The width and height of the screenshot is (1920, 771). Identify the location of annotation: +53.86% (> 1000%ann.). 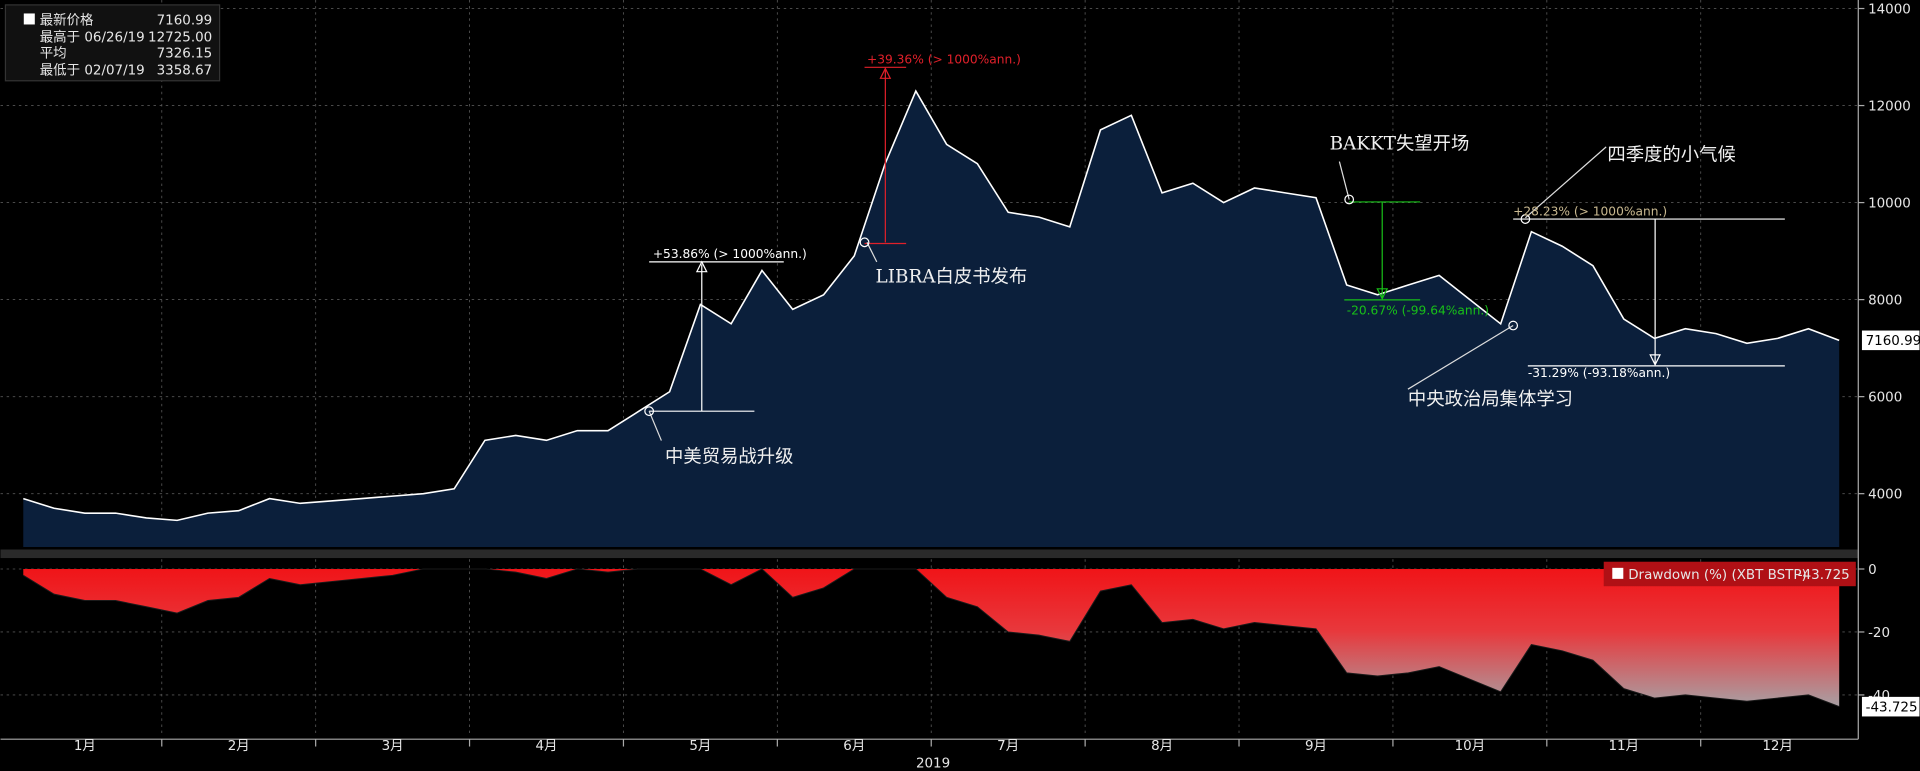
(730, 254).